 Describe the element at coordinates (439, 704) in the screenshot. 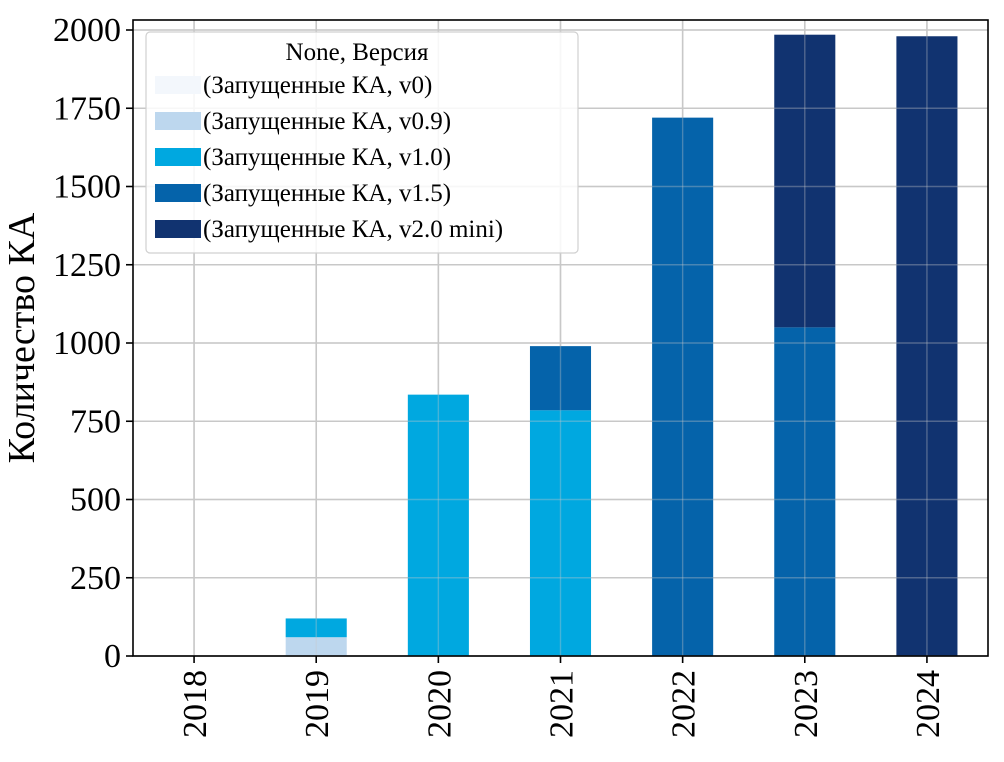

I see `x-tick-label: 2020` at that location.